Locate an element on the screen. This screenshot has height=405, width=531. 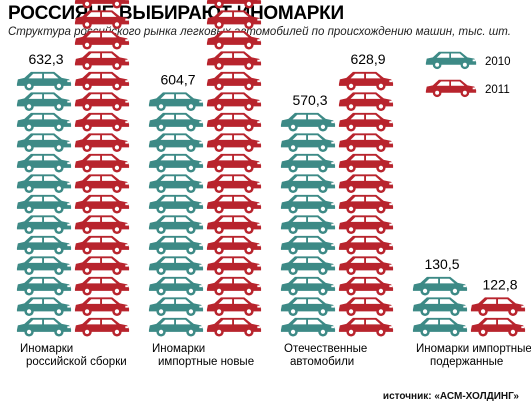
legend-label: 2011 is located at coordinates (497, 90).